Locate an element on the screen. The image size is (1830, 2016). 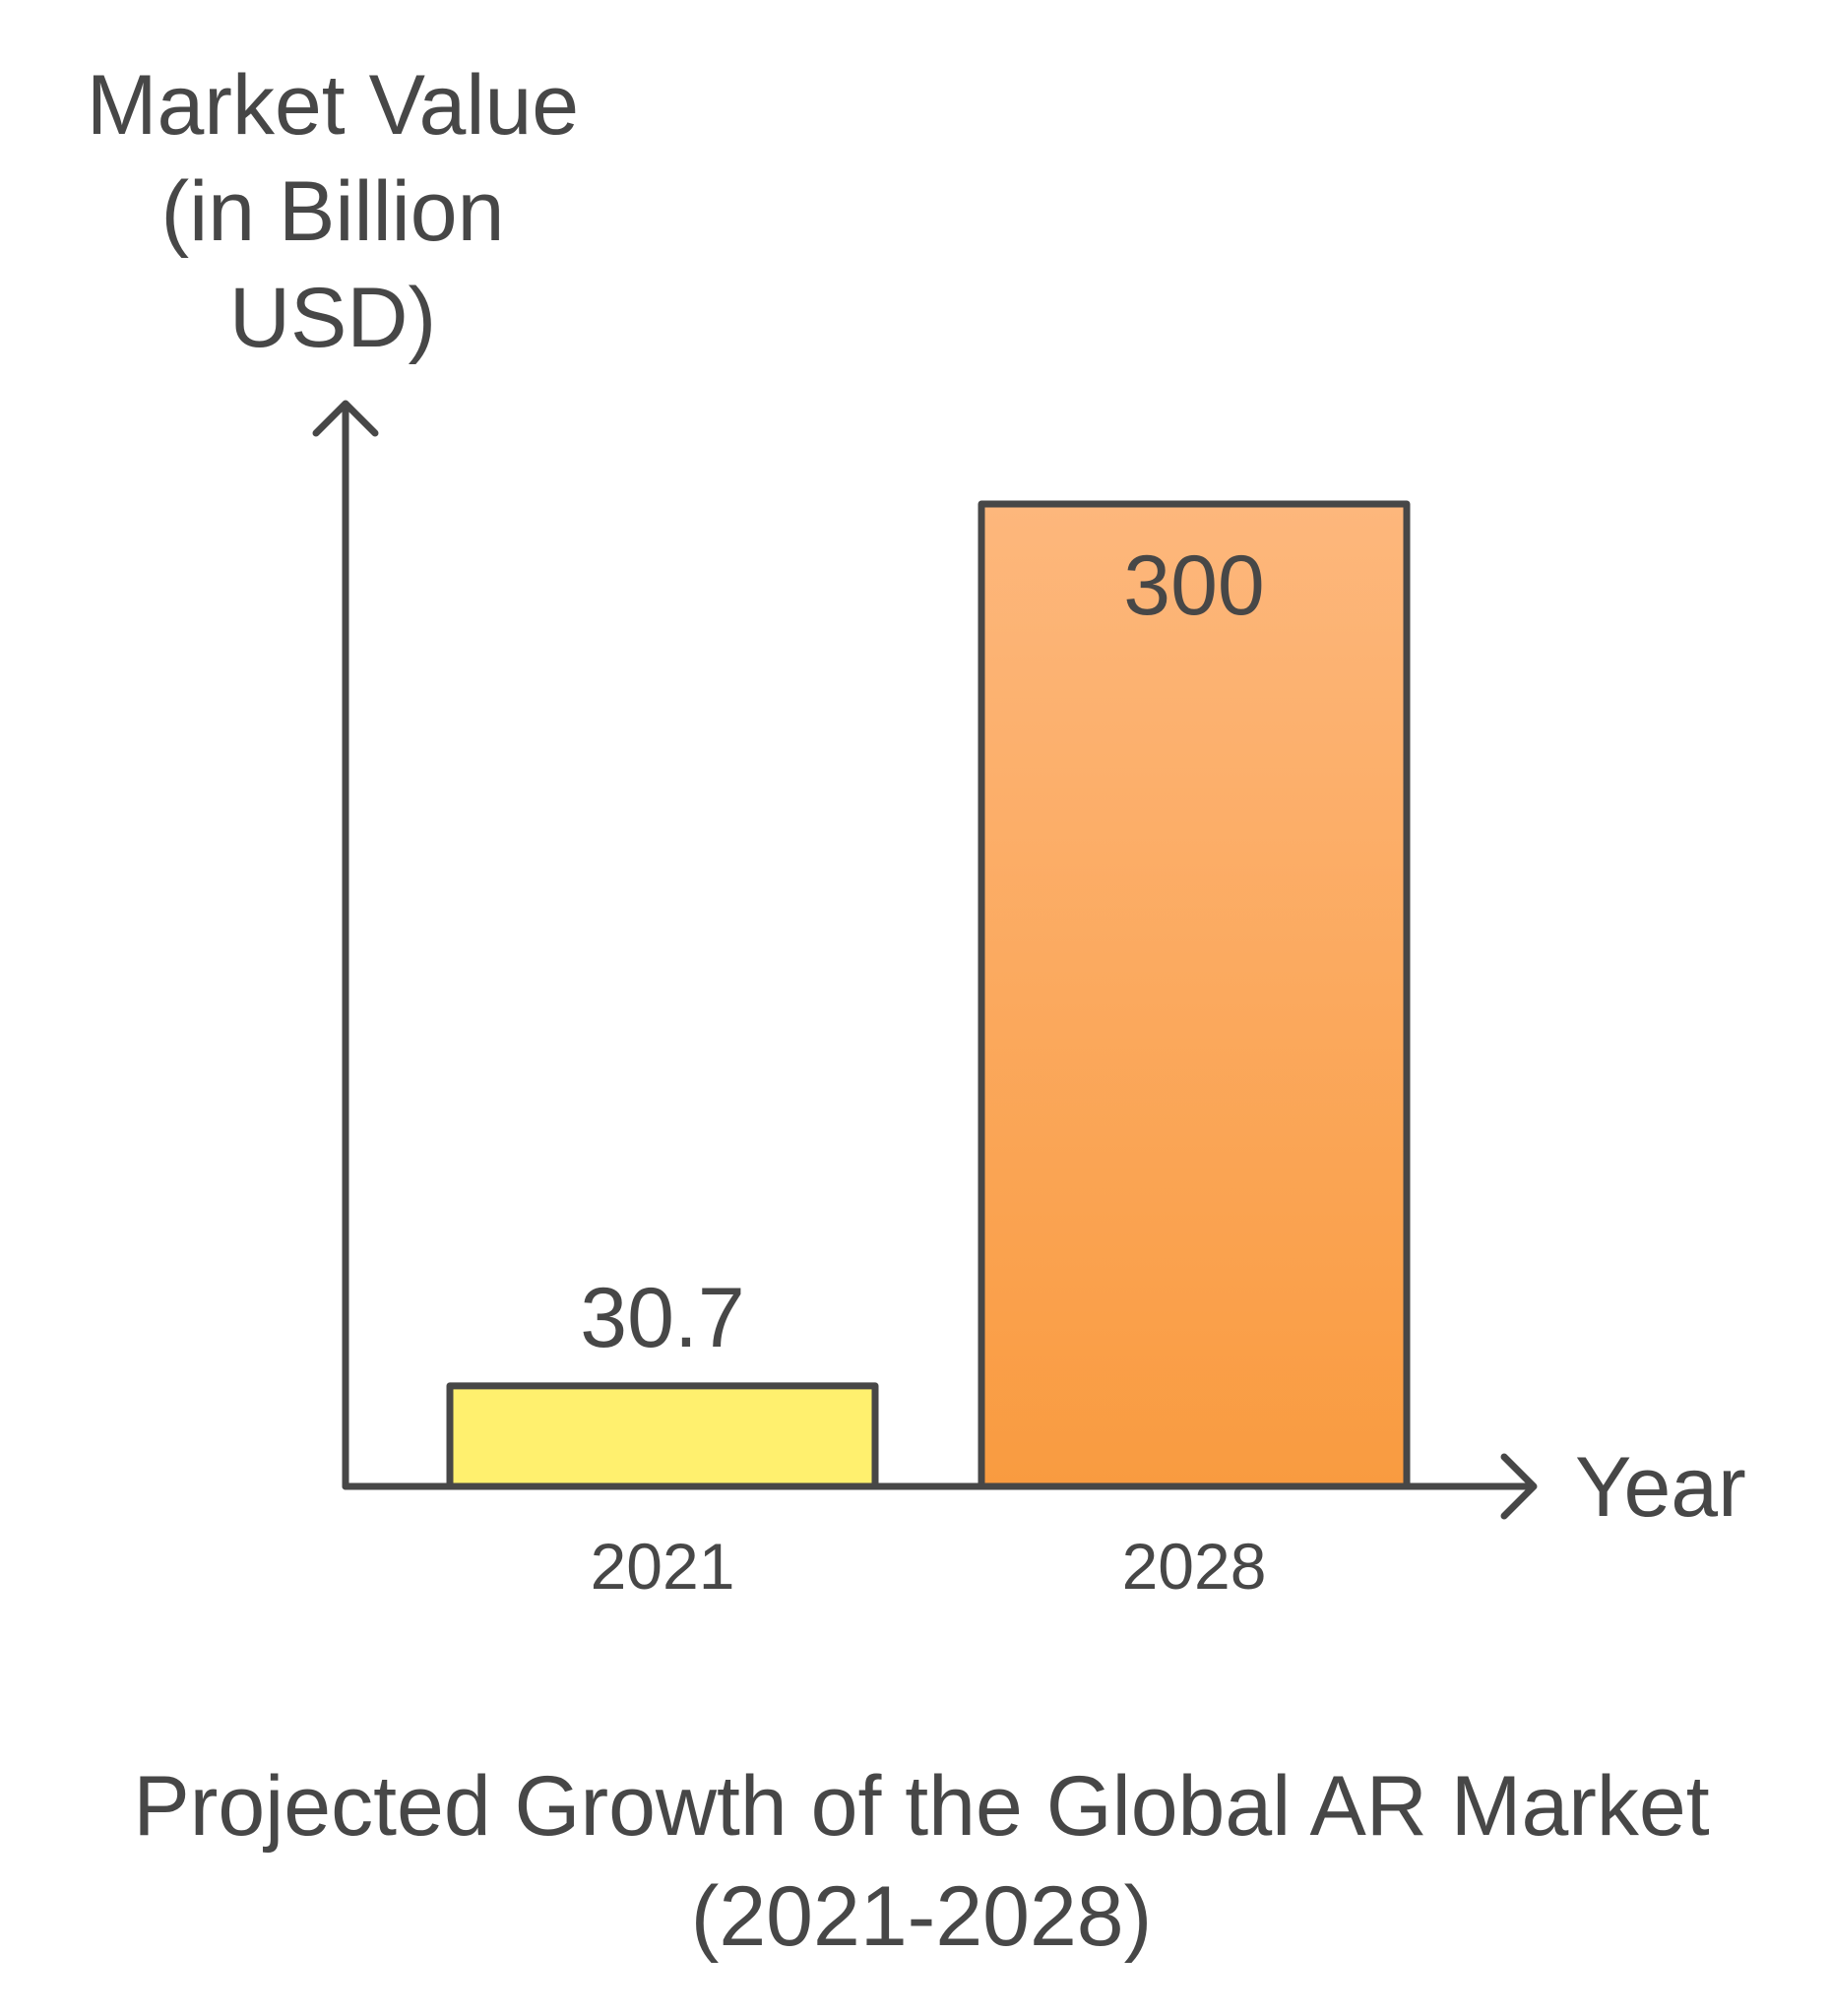
value-label-2028: 300 is located at coordinates (1194, 585).